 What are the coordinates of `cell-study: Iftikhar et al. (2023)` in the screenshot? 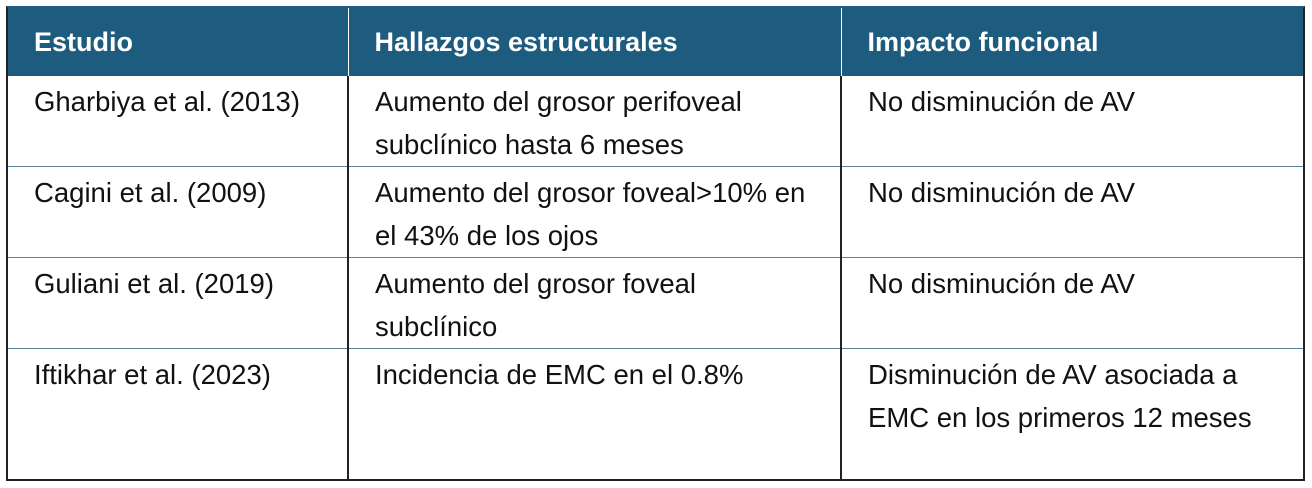 It's located at (178, 413).